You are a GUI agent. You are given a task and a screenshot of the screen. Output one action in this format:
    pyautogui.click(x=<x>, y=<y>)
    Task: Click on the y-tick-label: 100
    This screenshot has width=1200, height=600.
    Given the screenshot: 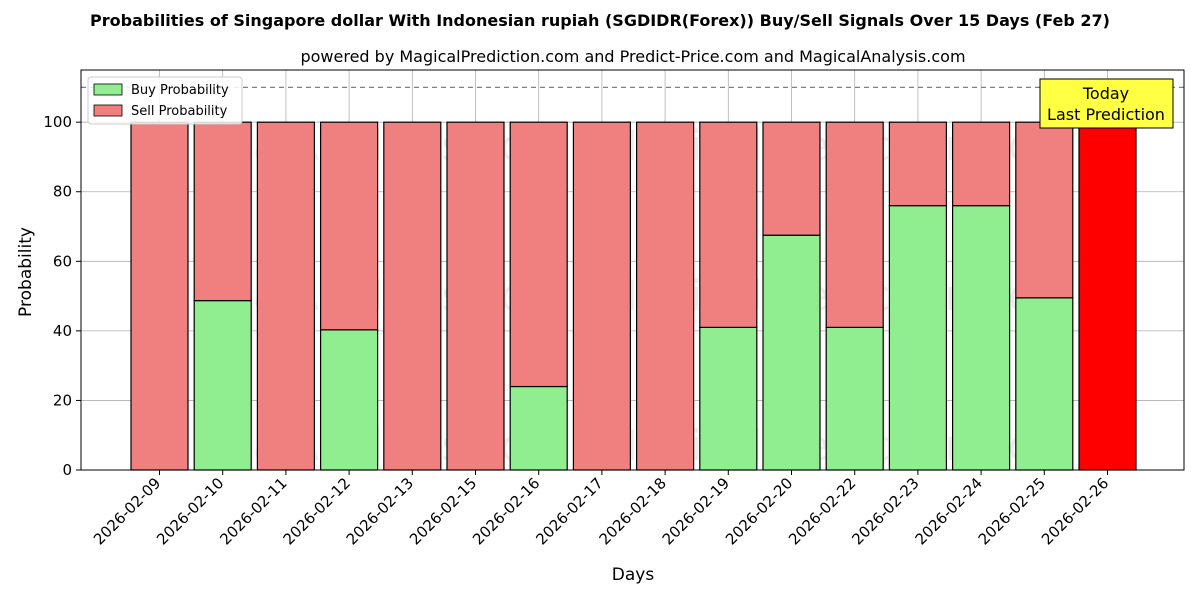 What is the action you would take?
    pyautogui.click(x=57, y=122)
    